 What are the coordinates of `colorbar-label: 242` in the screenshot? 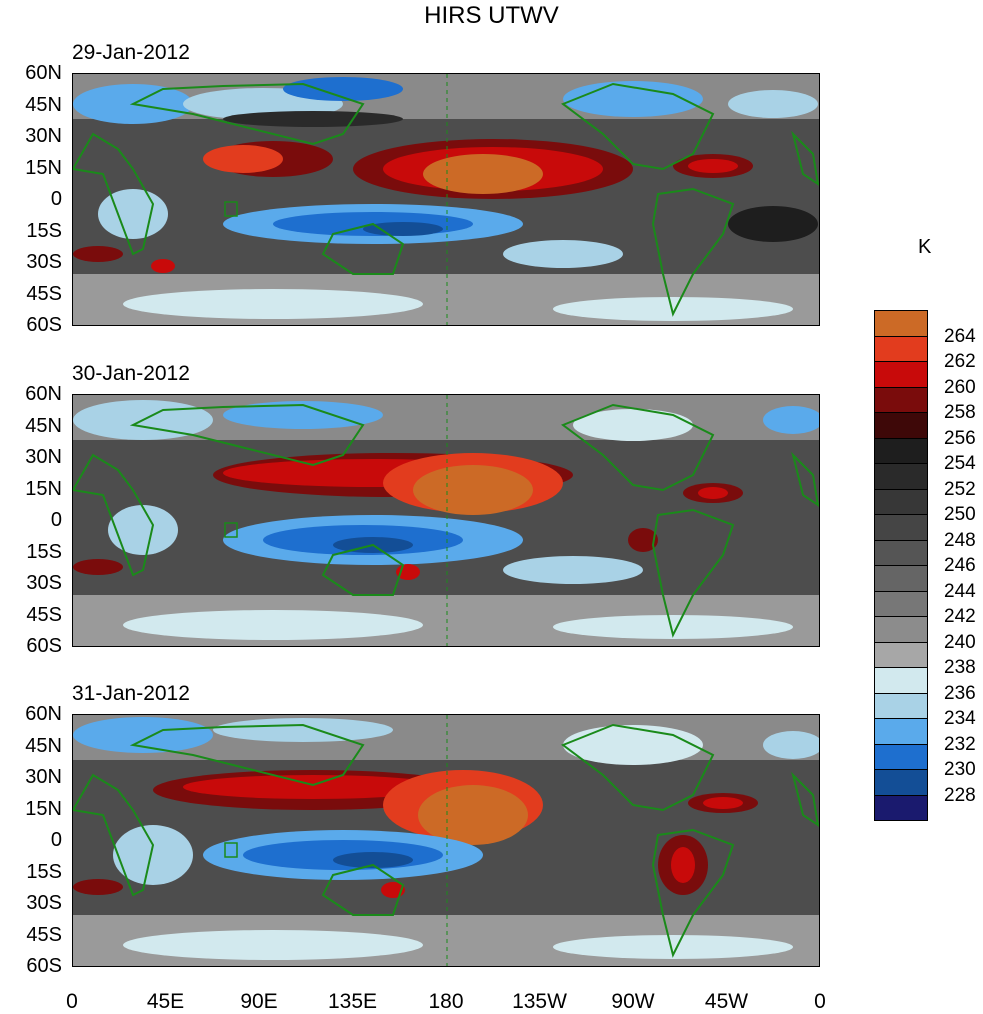 It's located at (960, 616).